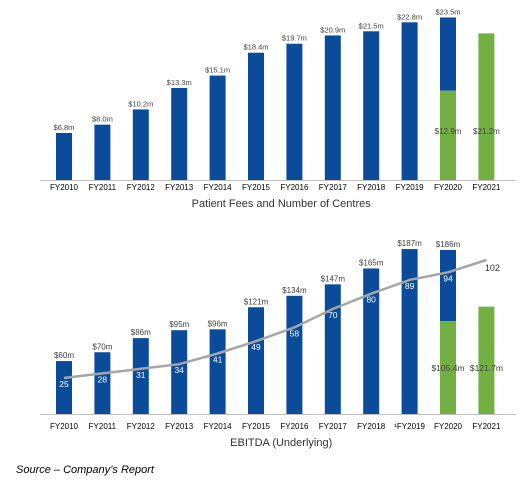 This screenshot has height=483, width=527. I want to click on patient-fees-bar-fy2020-bottom, so click(448, 135).